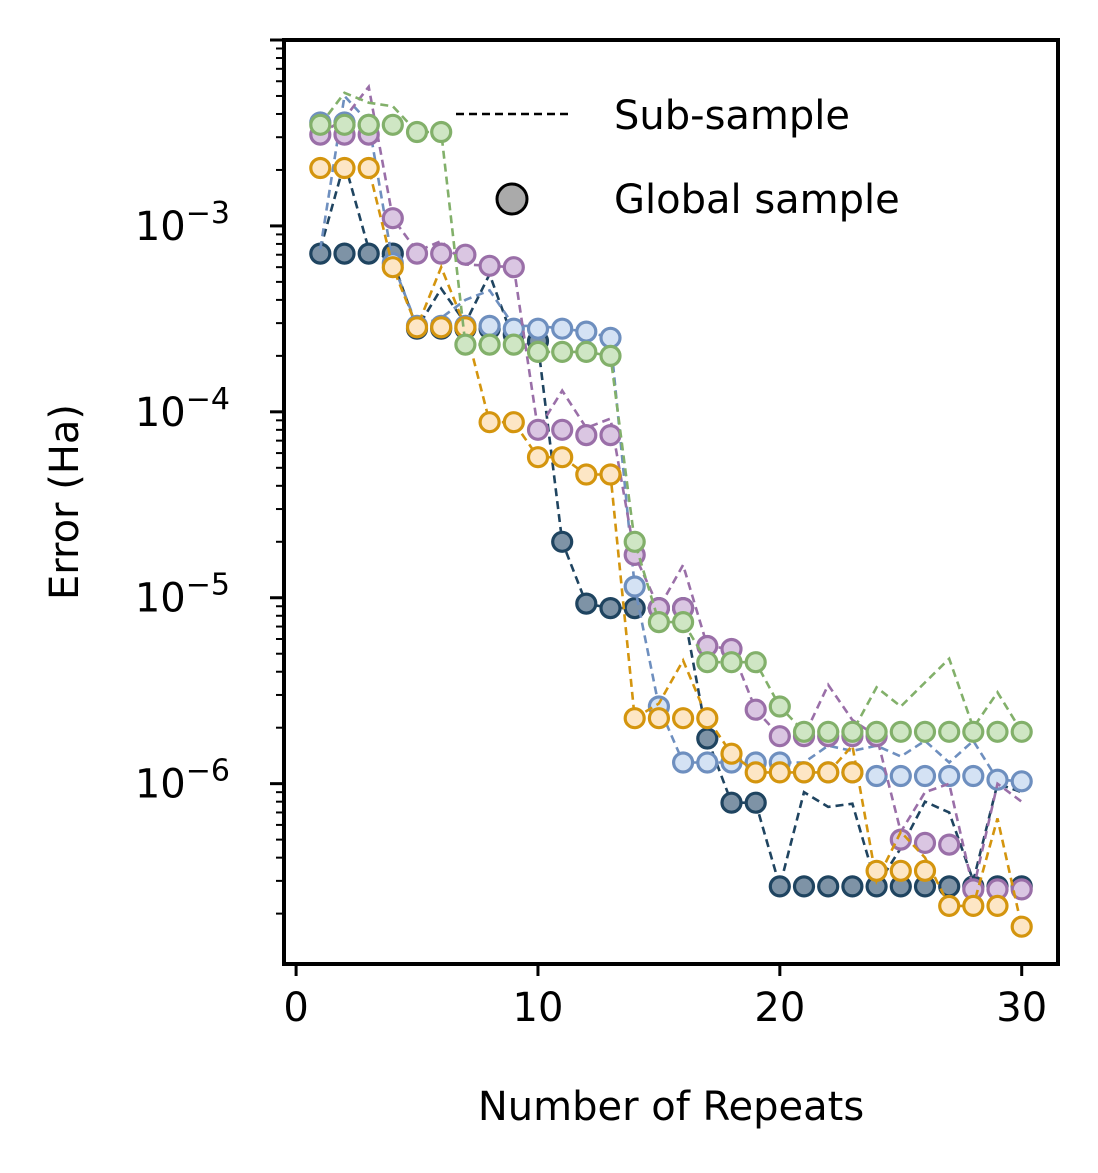 The width and height of the screenshot is (1098, 1173). Describe the element at coordinates (1021, 1008) in the screenshot. I see `x-tick-label: 30` at that location.